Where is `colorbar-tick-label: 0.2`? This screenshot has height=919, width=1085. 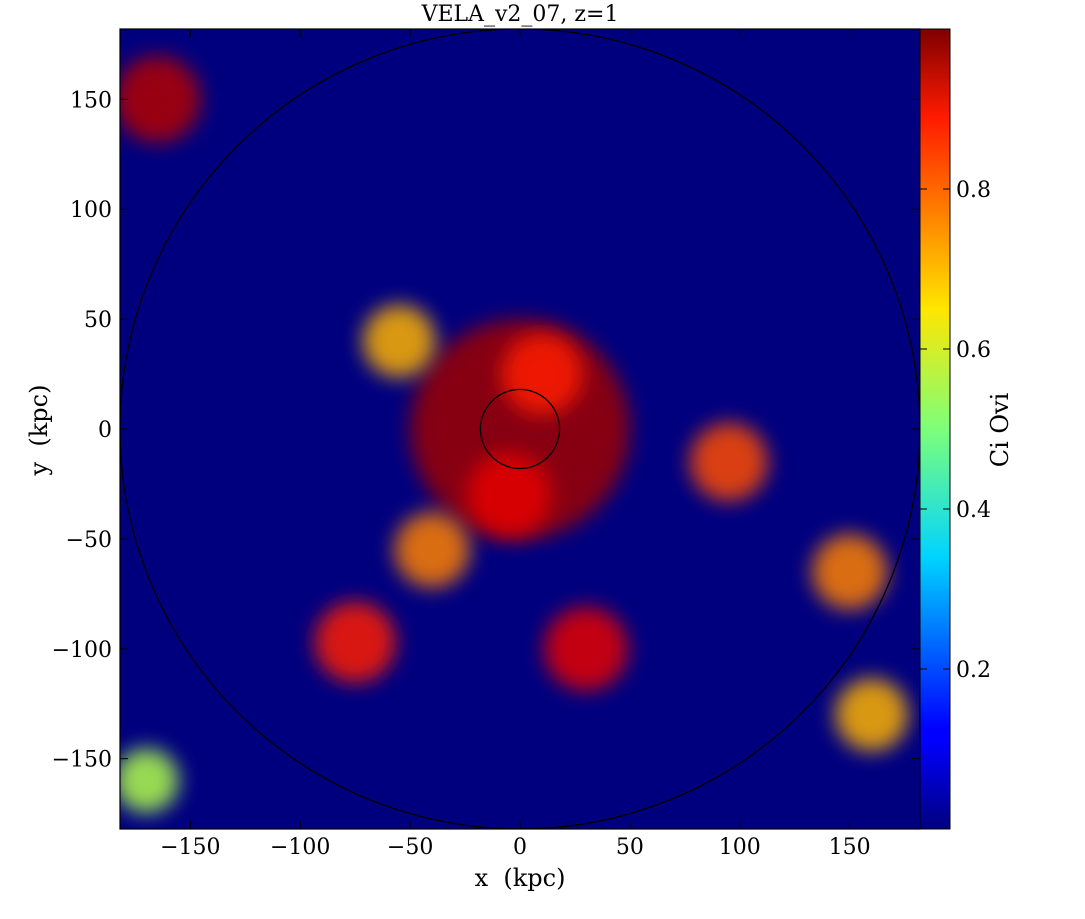
colorbar-tick-label: 0.2 is located at coordinates (973, 670).